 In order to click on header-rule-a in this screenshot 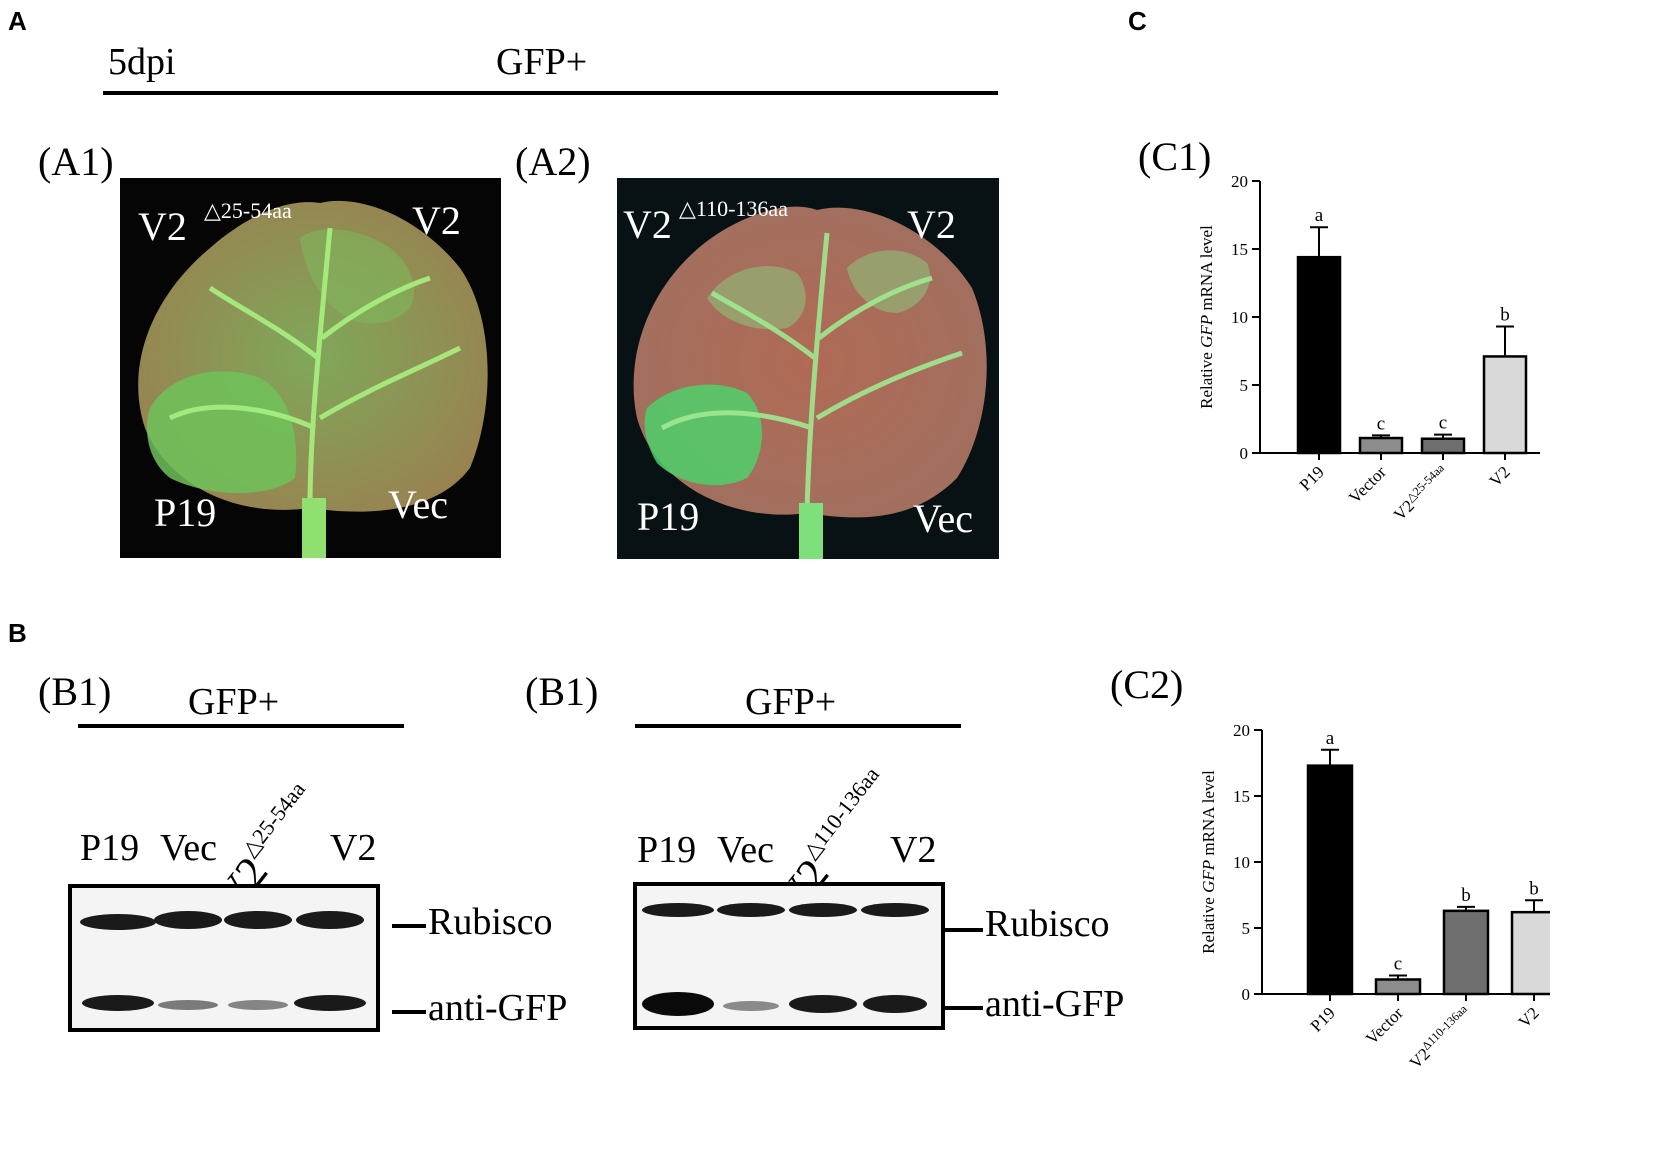, I will do `click(550, 93)`.